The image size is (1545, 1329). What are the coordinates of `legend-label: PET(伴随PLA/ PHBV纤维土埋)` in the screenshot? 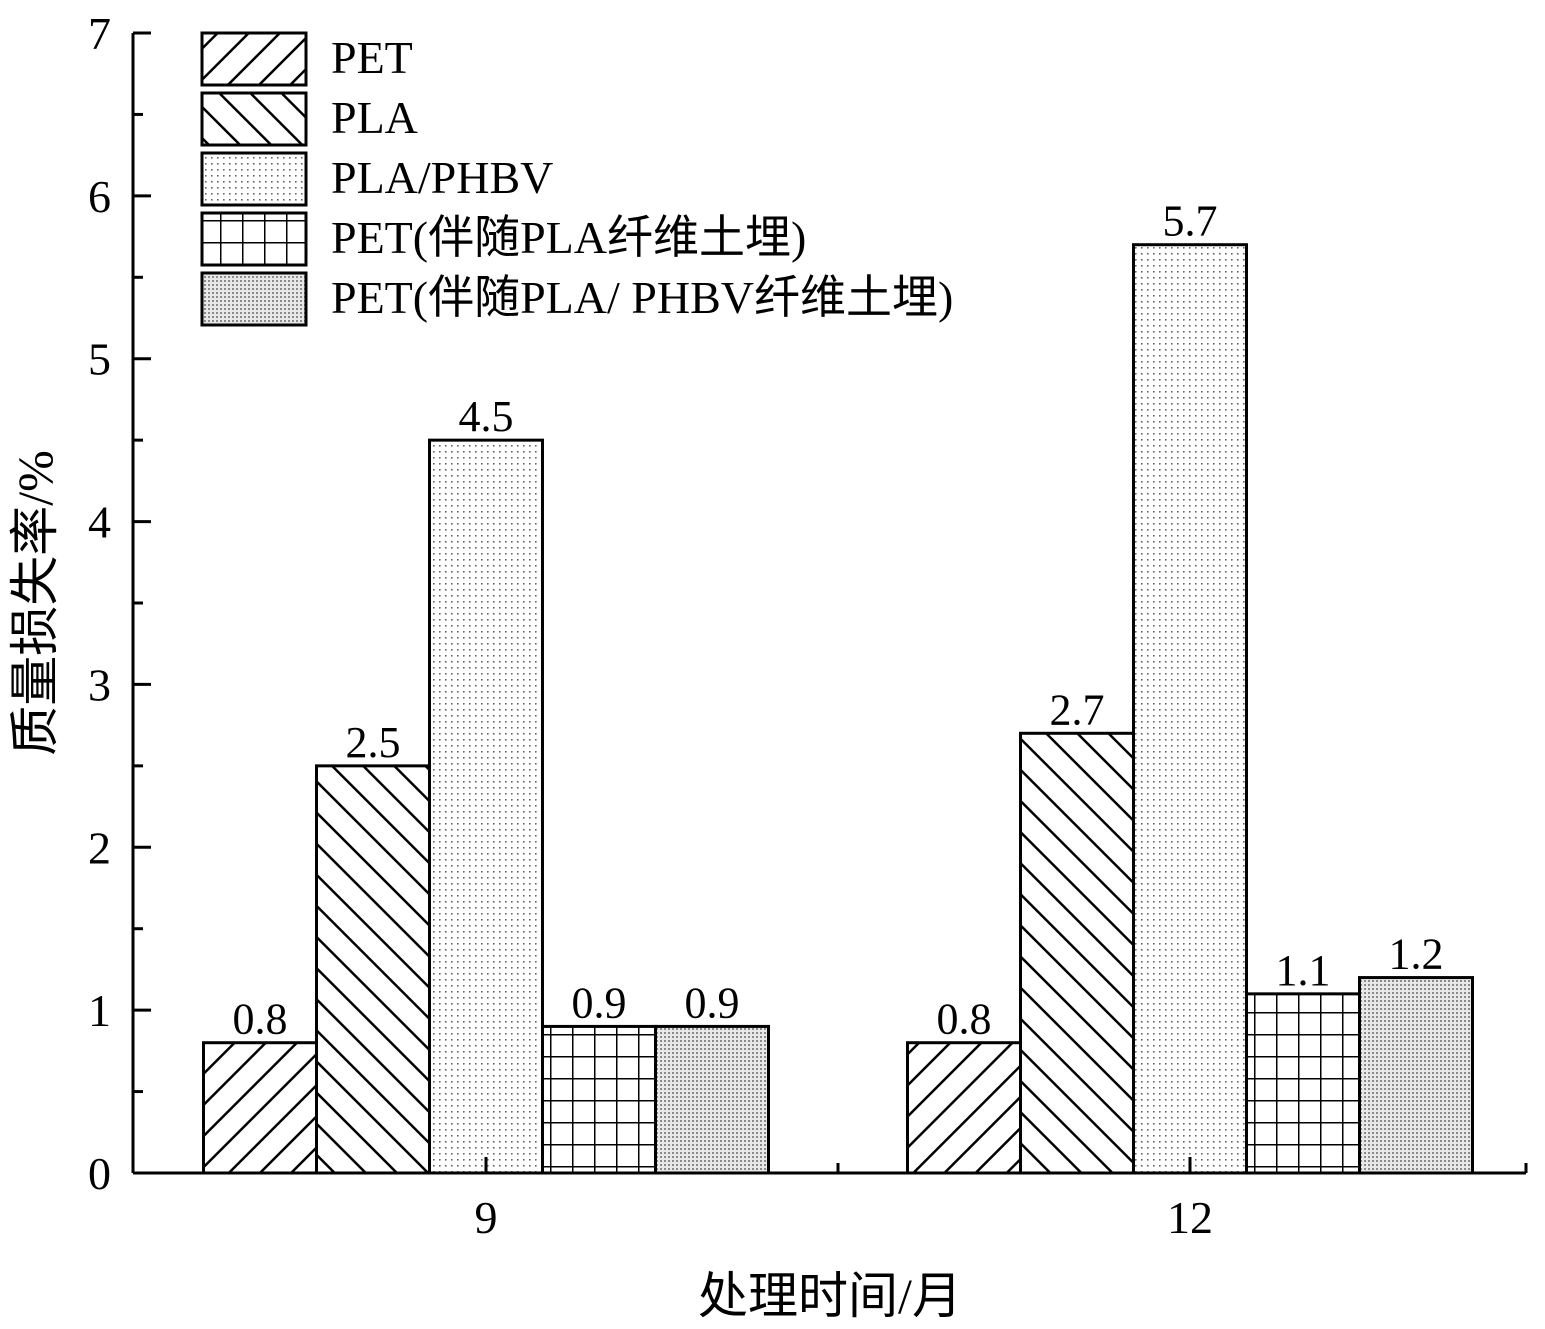 It's located at (642, 297).